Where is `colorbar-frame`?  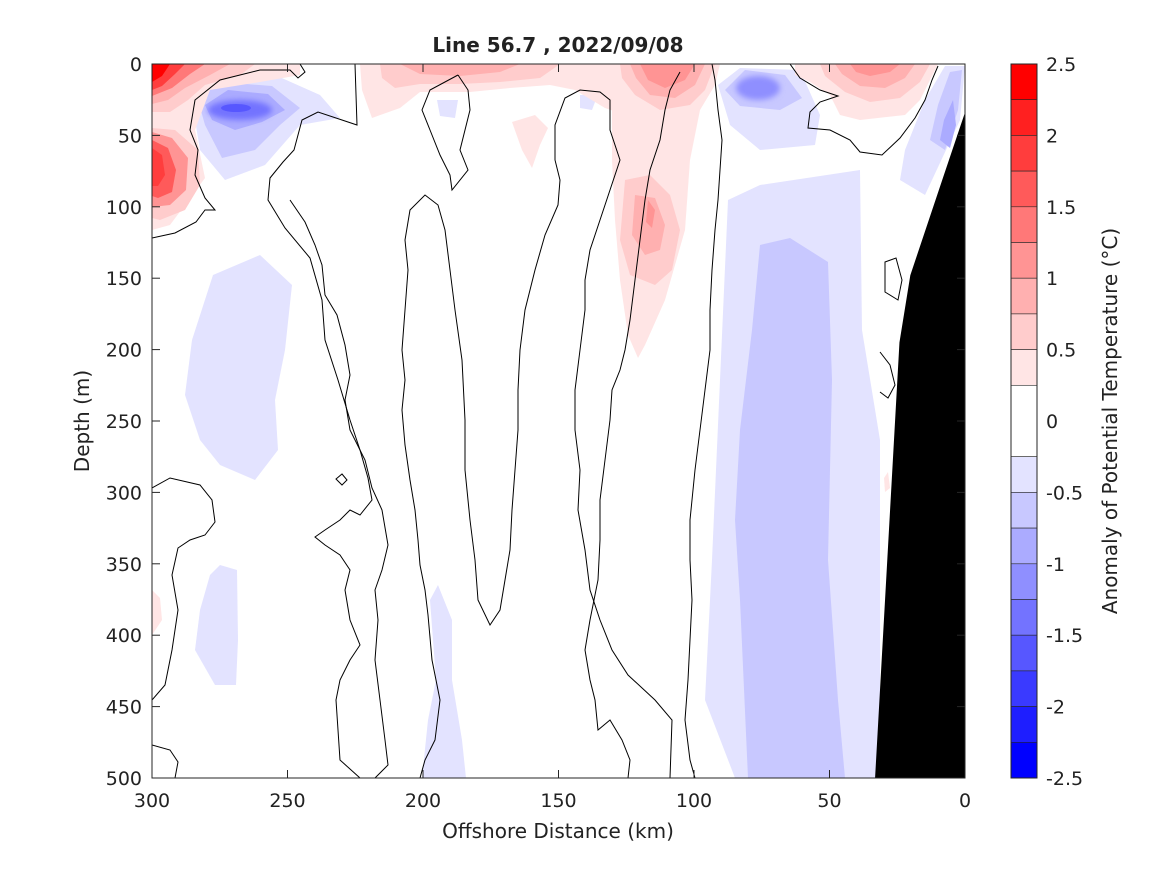
colorbar-frame is located at coordinates (1024, 421).